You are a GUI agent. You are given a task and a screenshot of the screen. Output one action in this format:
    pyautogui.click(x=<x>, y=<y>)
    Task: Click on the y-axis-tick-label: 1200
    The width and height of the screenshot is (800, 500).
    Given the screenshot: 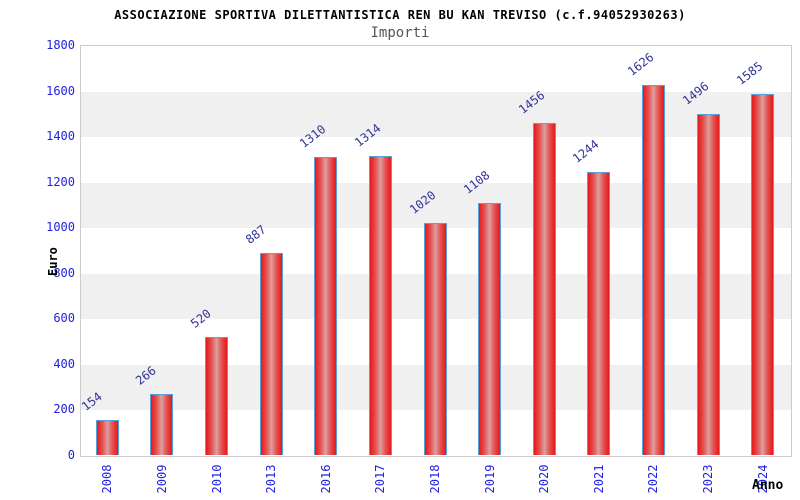 What is the action you would take?
    pyautogui.click(x=60, y=181)
    